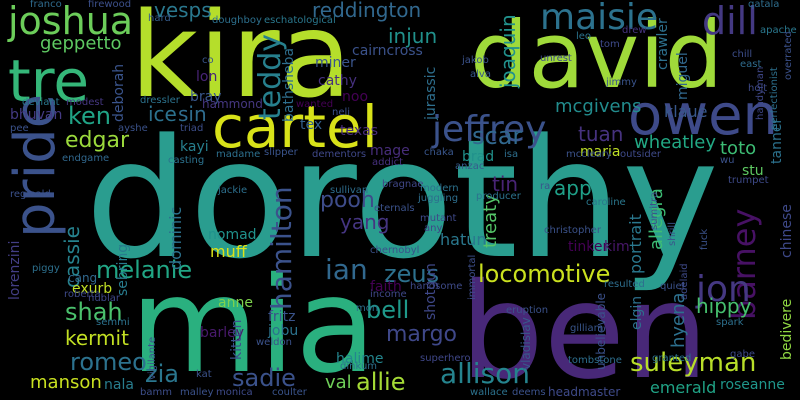  What do you see at coordinates (186, 160) in the screenshot?
I see `word-casting: casting` at bounding box center [186, 160].